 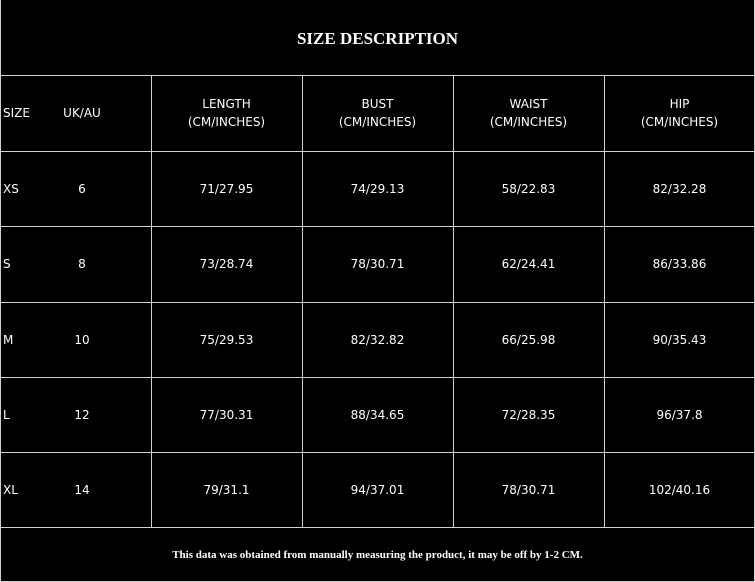 I want to click on column-name: WAIST, so click(x=528, y=104).